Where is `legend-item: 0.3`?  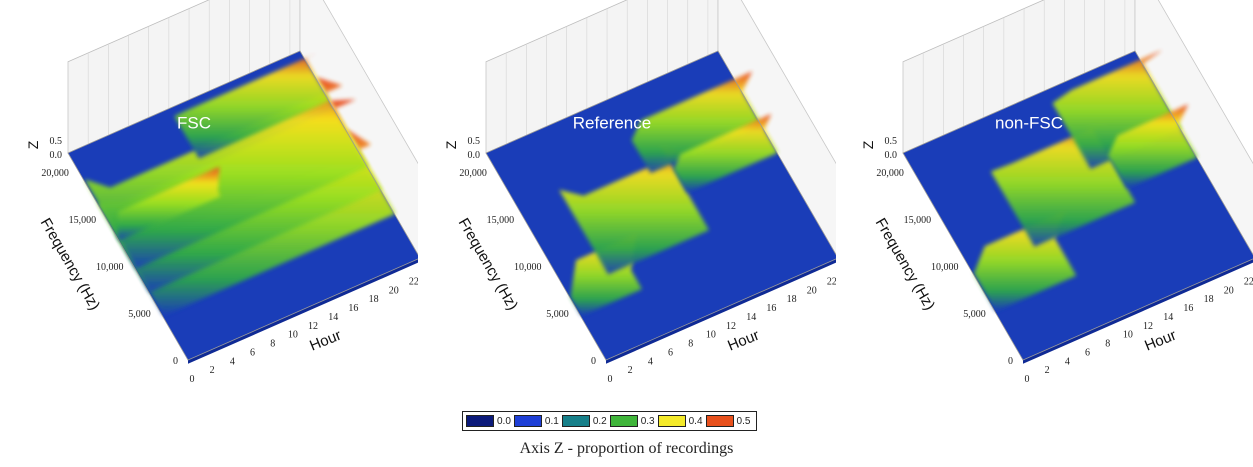
legend-item: 0.3 is located at coordinates (632, 421).